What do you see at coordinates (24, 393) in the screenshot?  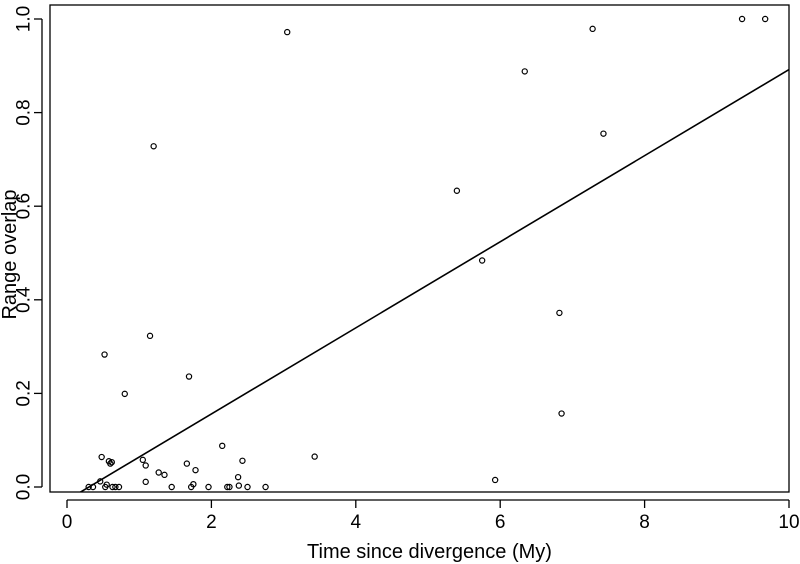 I see `y-tick-label: 0.2` at bounding box center [24, 393].